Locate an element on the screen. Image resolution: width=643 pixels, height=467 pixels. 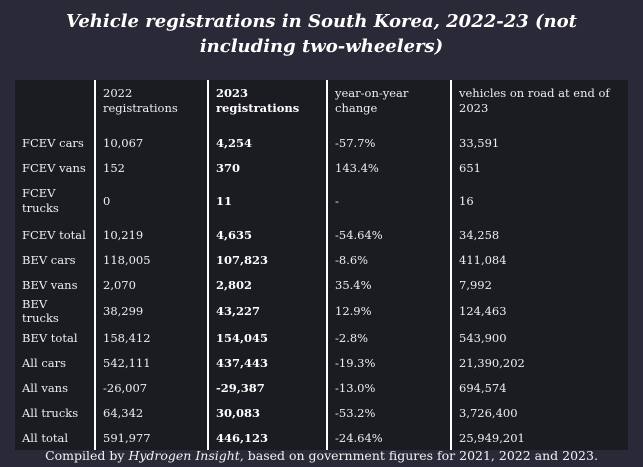
table-cell: 437,443 is located at coordinates (267, 362).